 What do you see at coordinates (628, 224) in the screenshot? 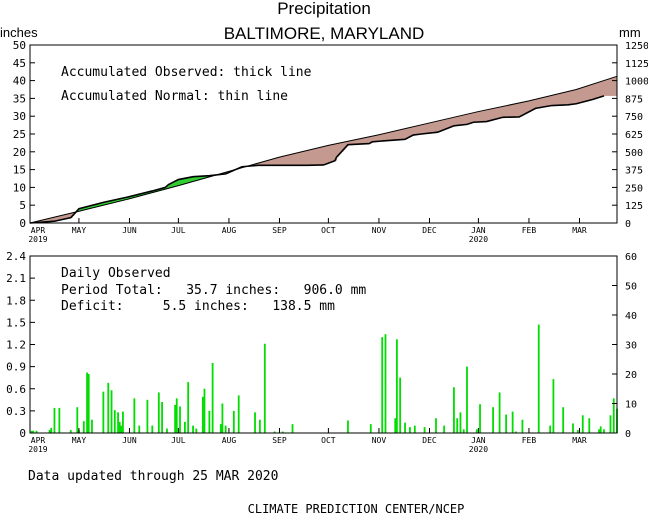
I see `y-tick-label-right: 0` at bounding box center [628, 224].